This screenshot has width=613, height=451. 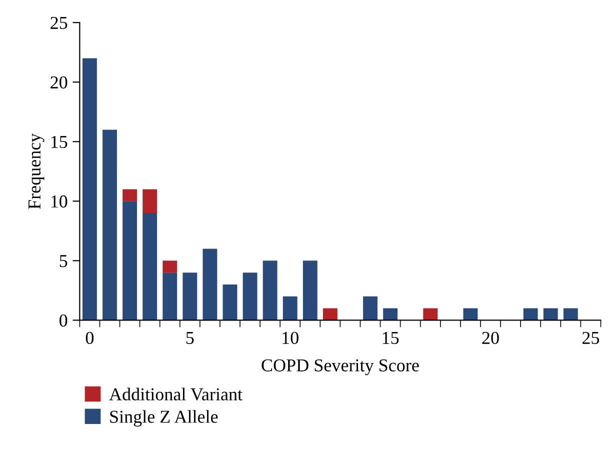 I want to click on legend-label: Single Z Allele, so click(x=164, y=418).